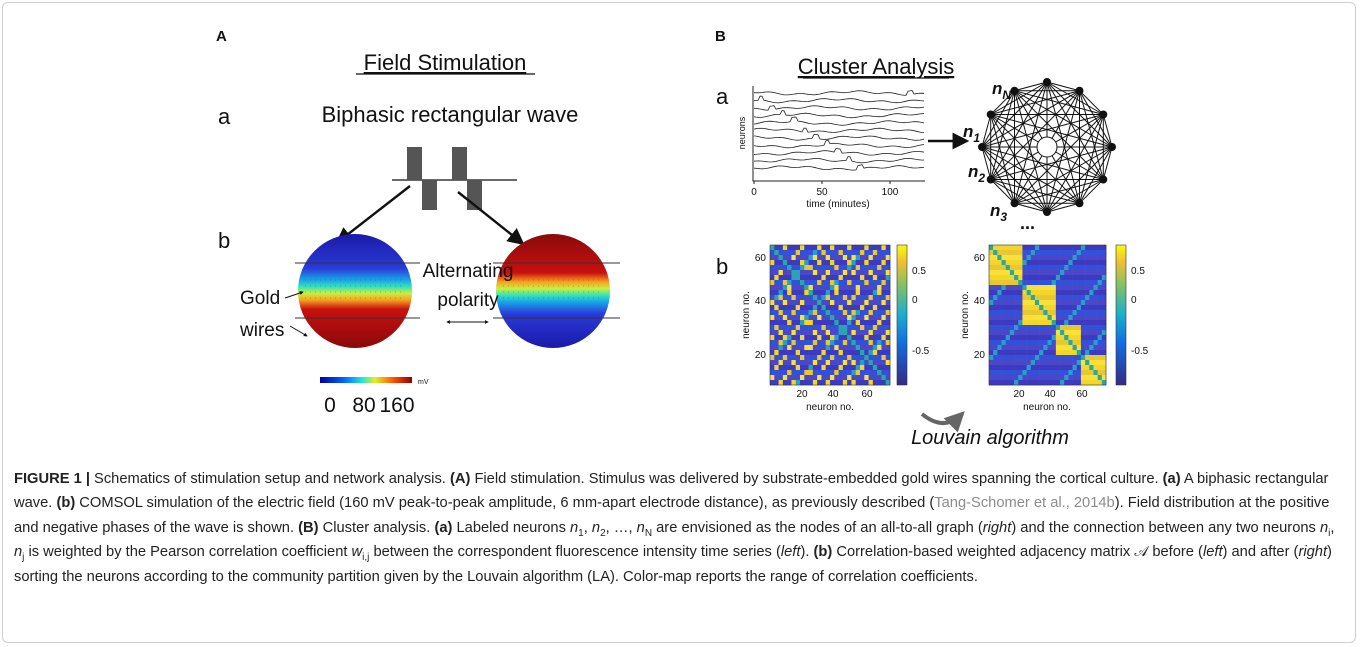 This screenshot has height=647, width=1360. What do you see at coordinates (294, 295) in the screenshot?
I see `arrow` at bounding box center [294, 295].